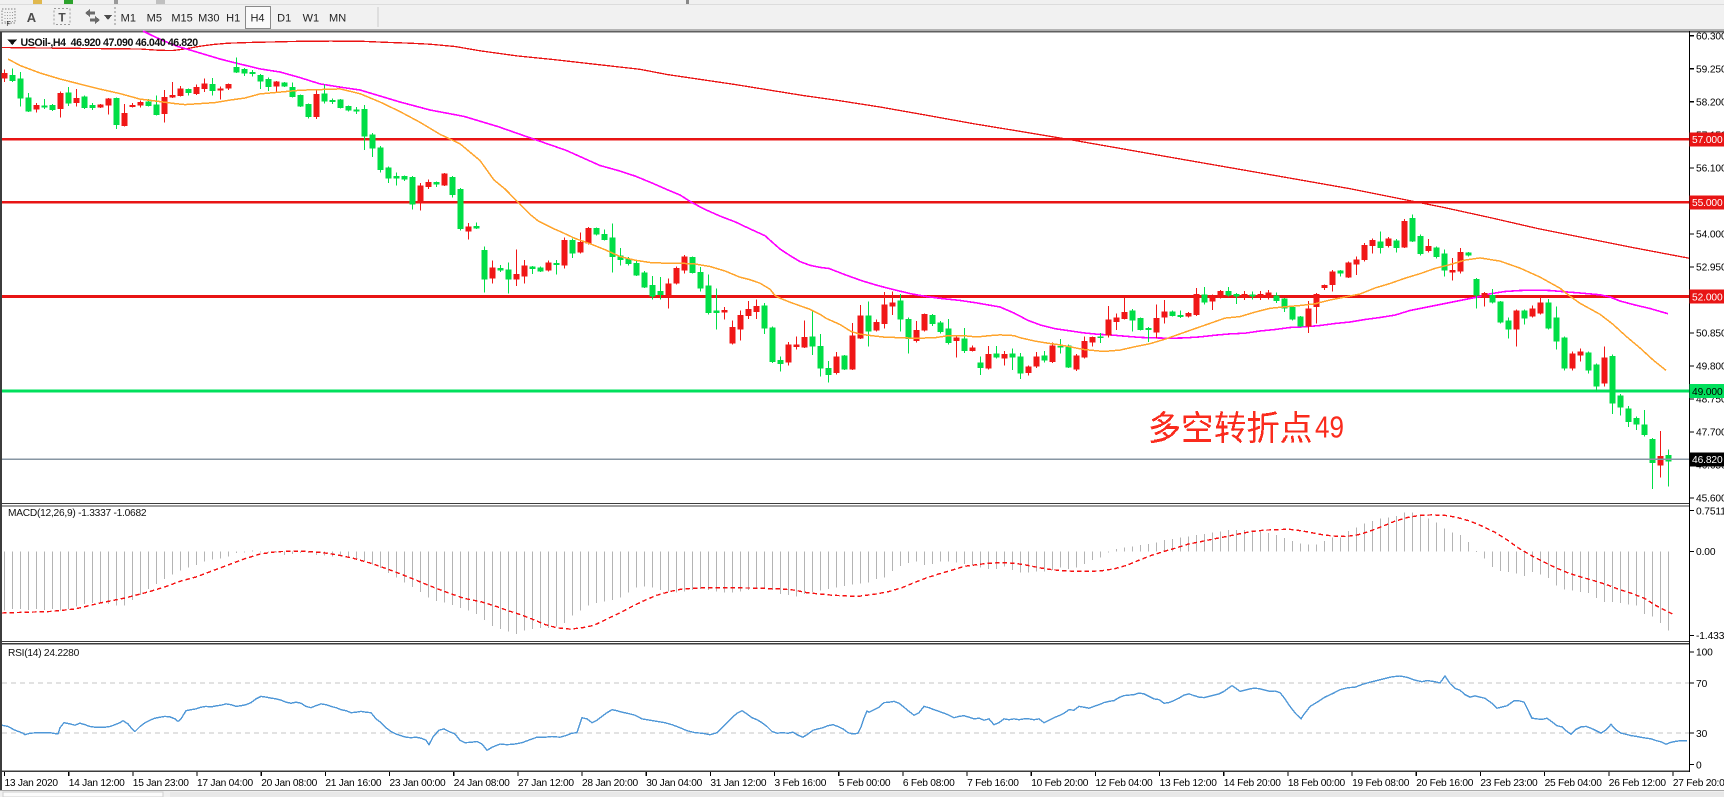 The width and height of the screenshot is (1724, 797). I want to click on svg-text: 49.000, so click(1707, 392).